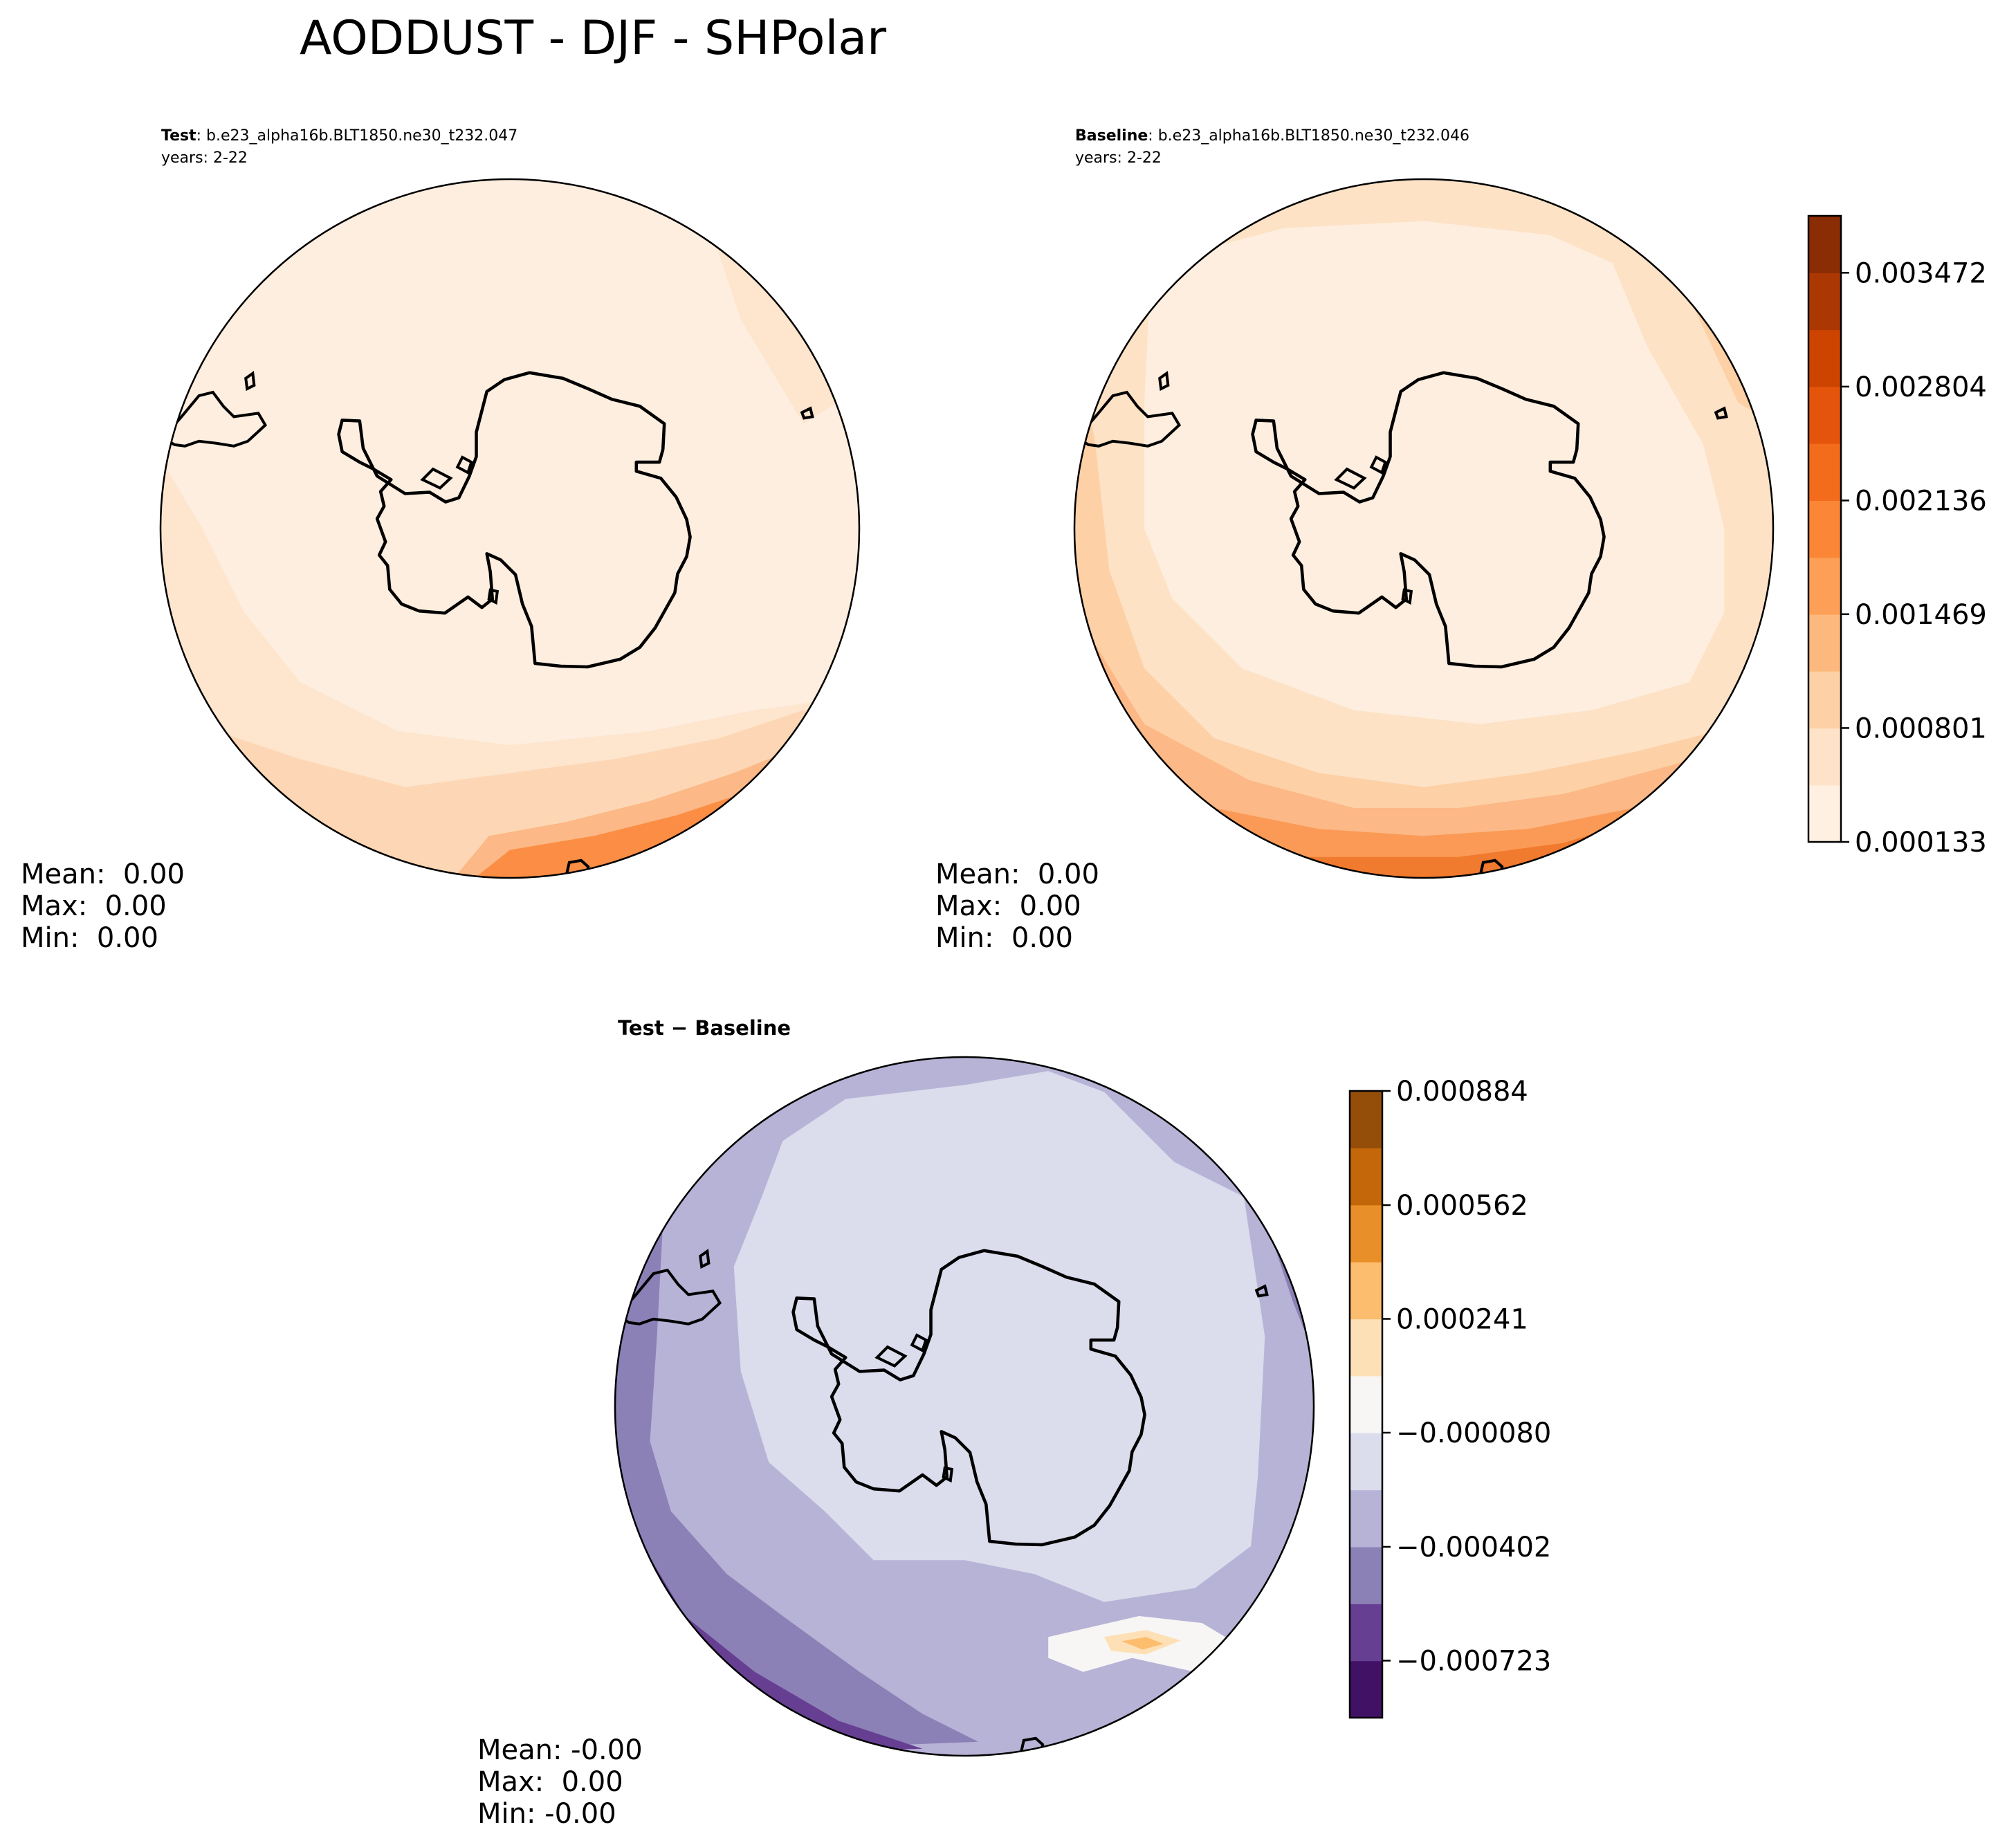  I want to click on baseline-stat-min: Min: 0.00, so click(1004, 938).